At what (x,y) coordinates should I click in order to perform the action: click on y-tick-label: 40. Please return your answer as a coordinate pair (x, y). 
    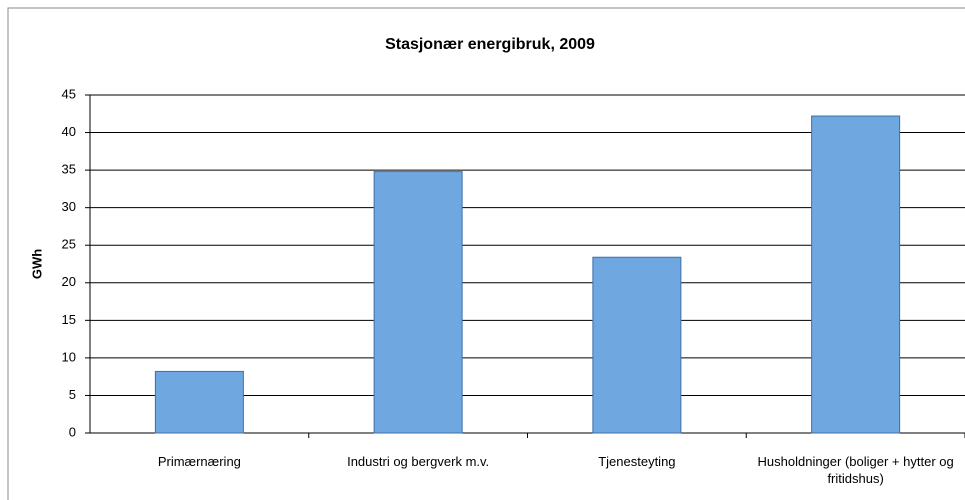
    Looking at the image, I should click on (69, 131).